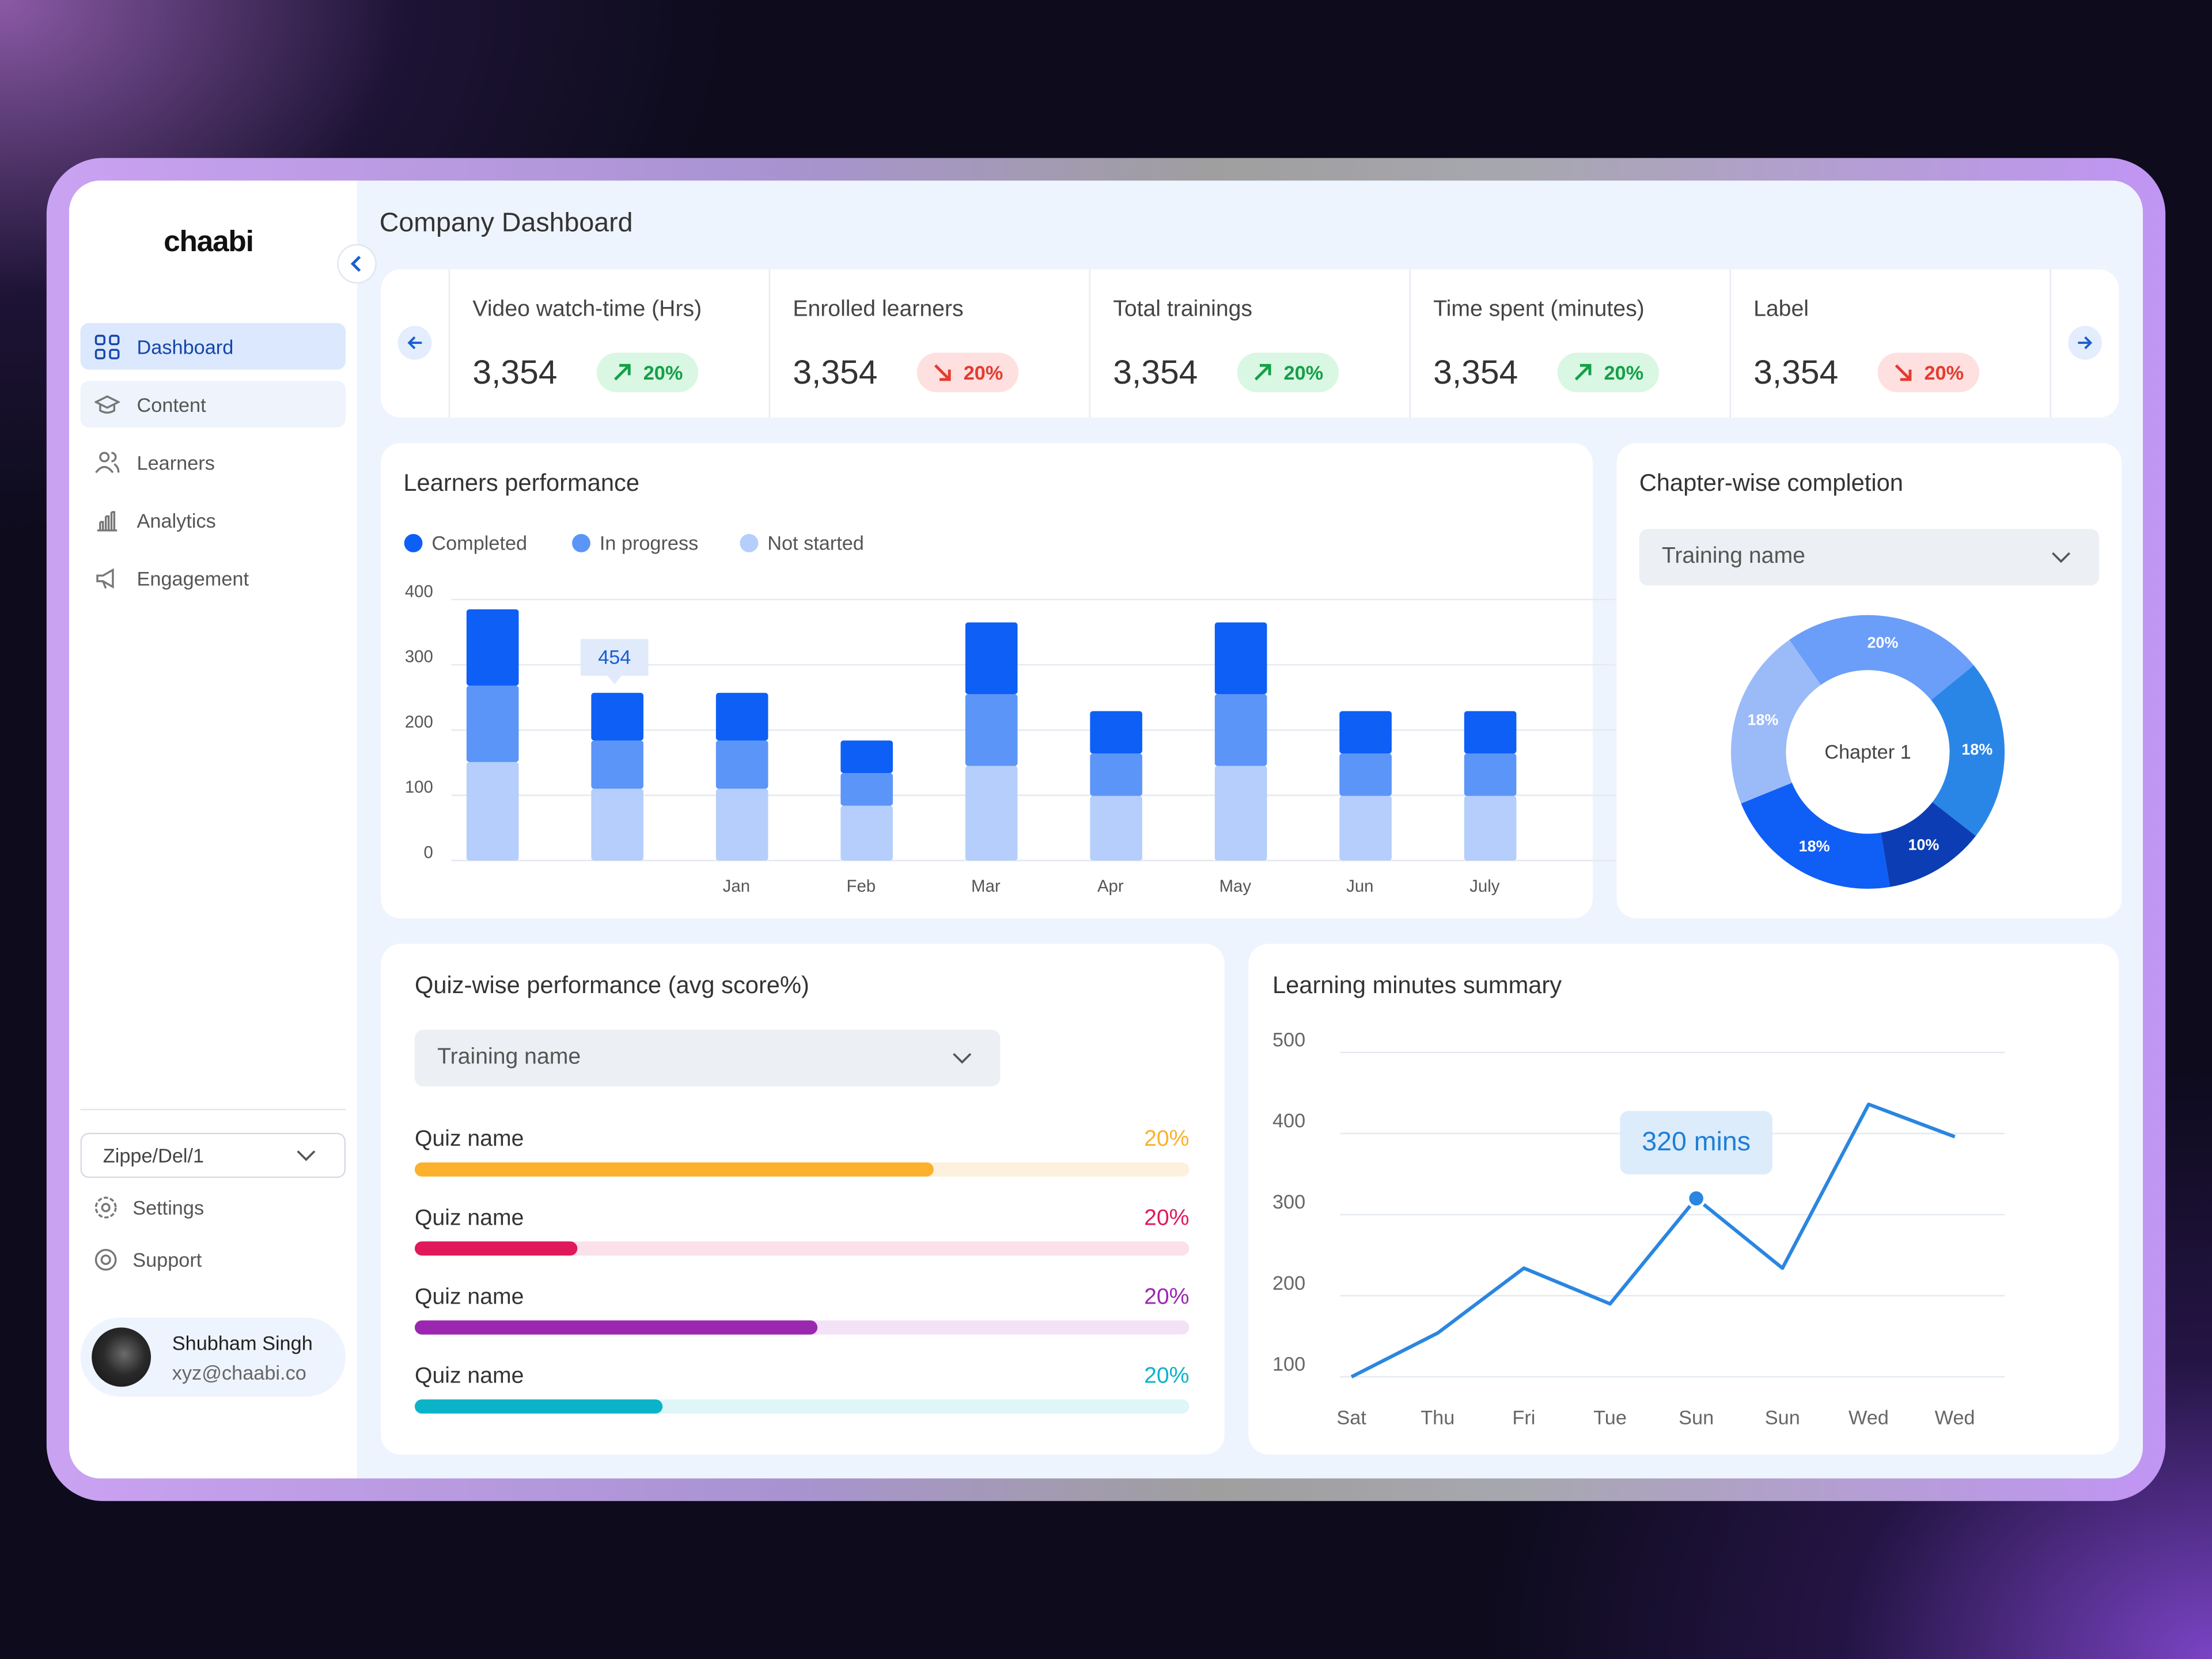  I want to click on card-title: Quiz-wise performance (avg score%), so click(612, 985).